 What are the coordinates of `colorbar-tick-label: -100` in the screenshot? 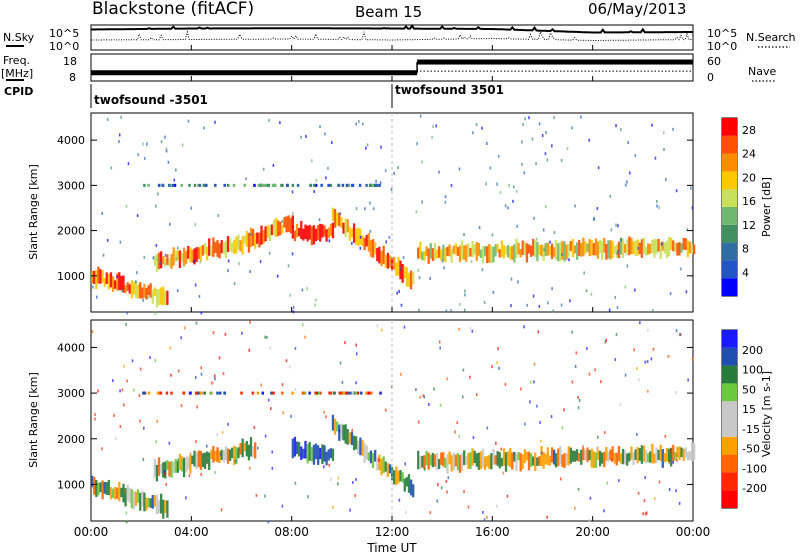 It's located at (754, 468).